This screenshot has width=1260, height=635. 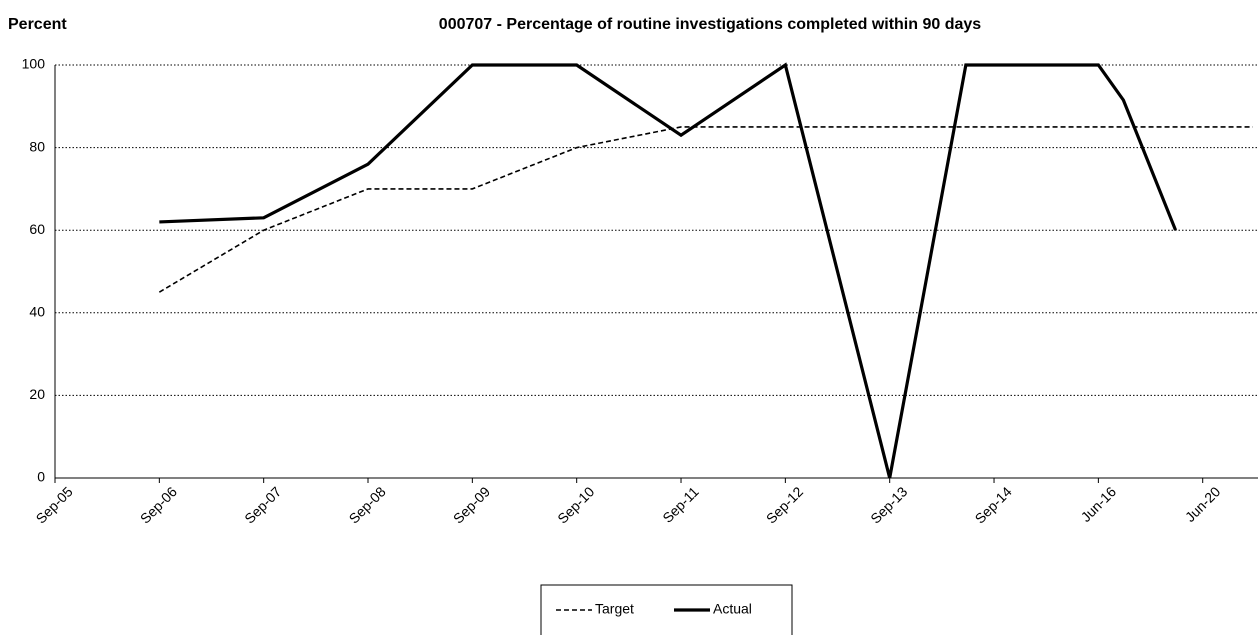 What do you see at coordinates (367, 504) in the screenshot?
I see `x-tick-label: Sep-08` at bounding box center [367, 504].